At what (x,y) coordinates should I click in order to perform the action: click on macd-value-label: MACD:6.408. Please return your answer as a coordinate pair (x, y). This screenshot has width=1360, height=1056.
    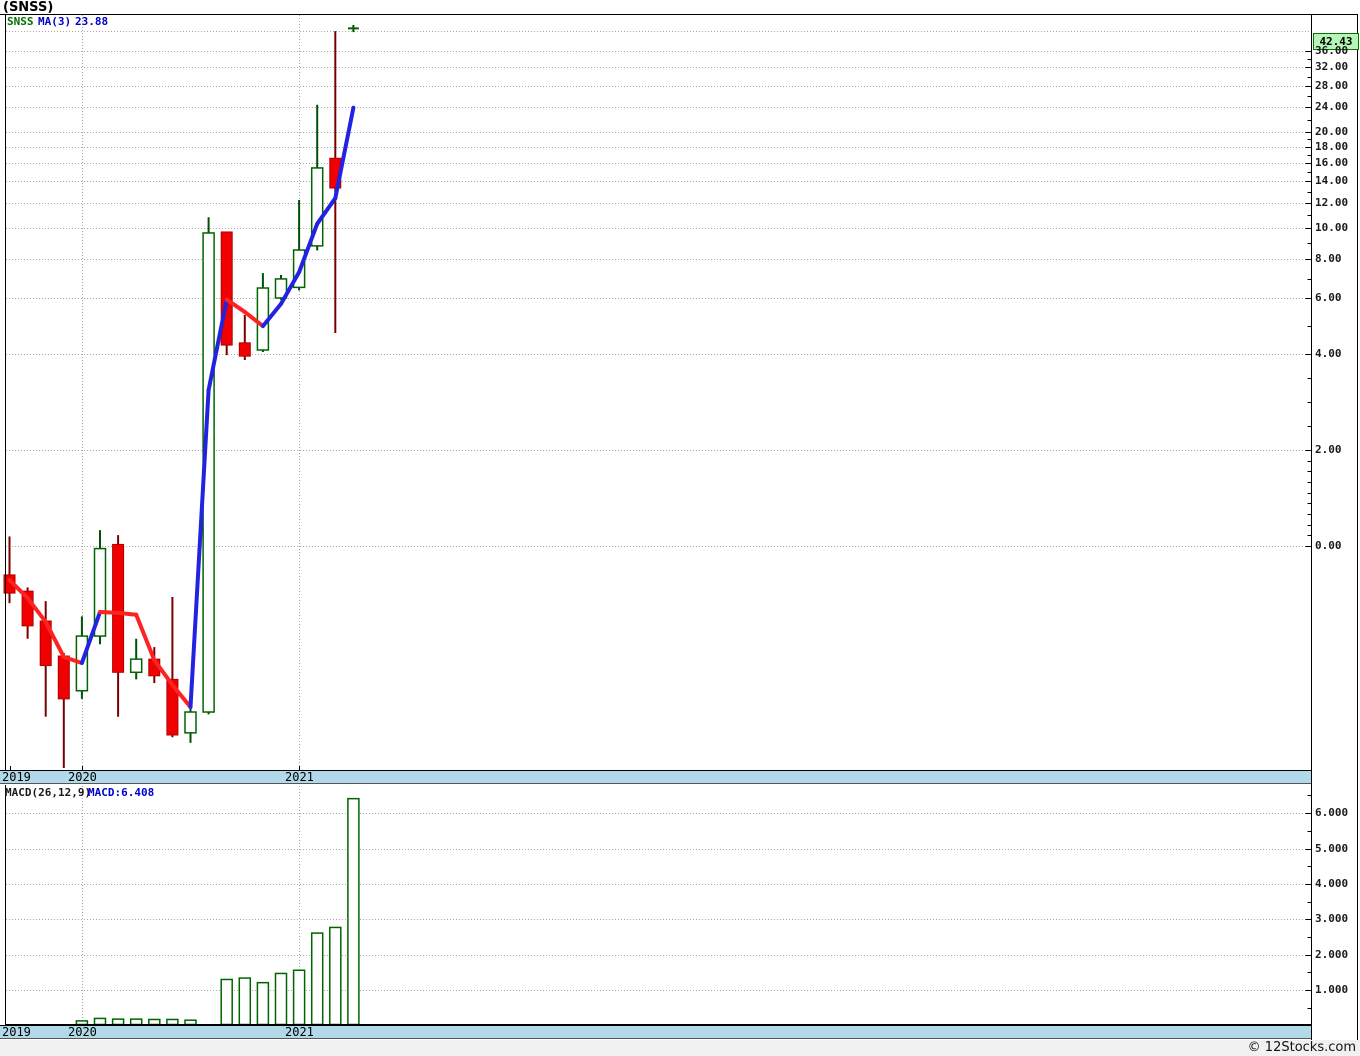
    Looking at the image, I should click on (121, 792).